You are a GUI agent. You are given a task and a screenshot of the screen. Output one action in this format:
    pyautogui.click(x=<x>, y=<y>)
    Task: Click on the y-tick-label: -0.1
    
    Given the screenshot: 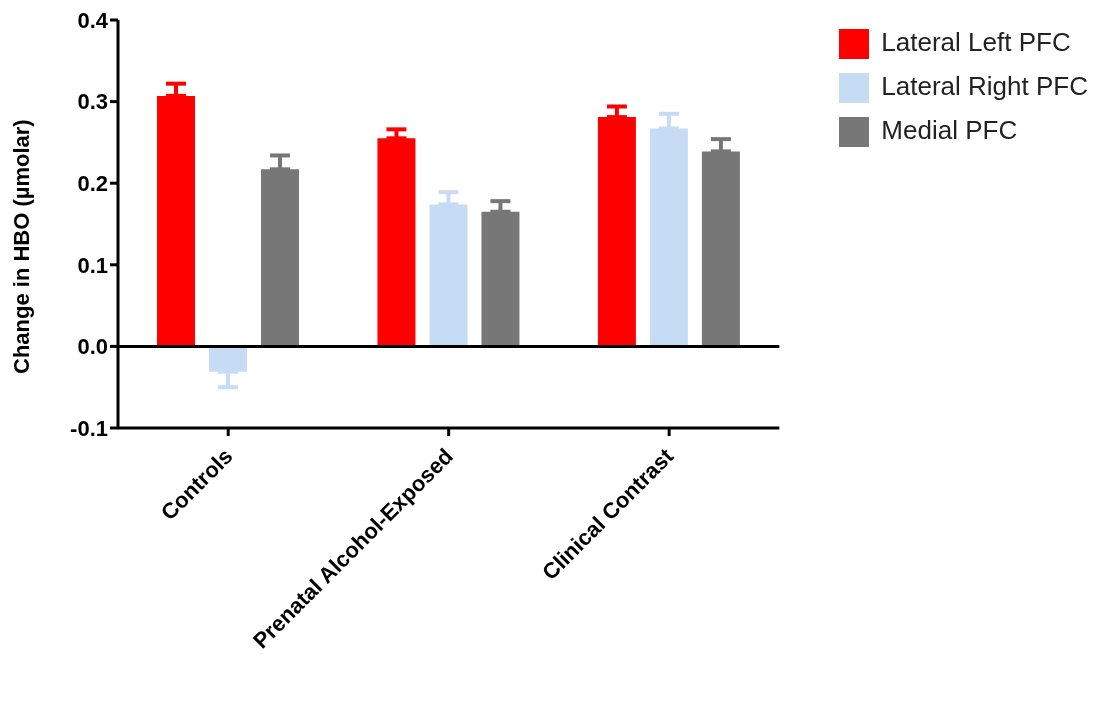 What is the action you would take?
    pyautogui.click(x=89, y=428)
    